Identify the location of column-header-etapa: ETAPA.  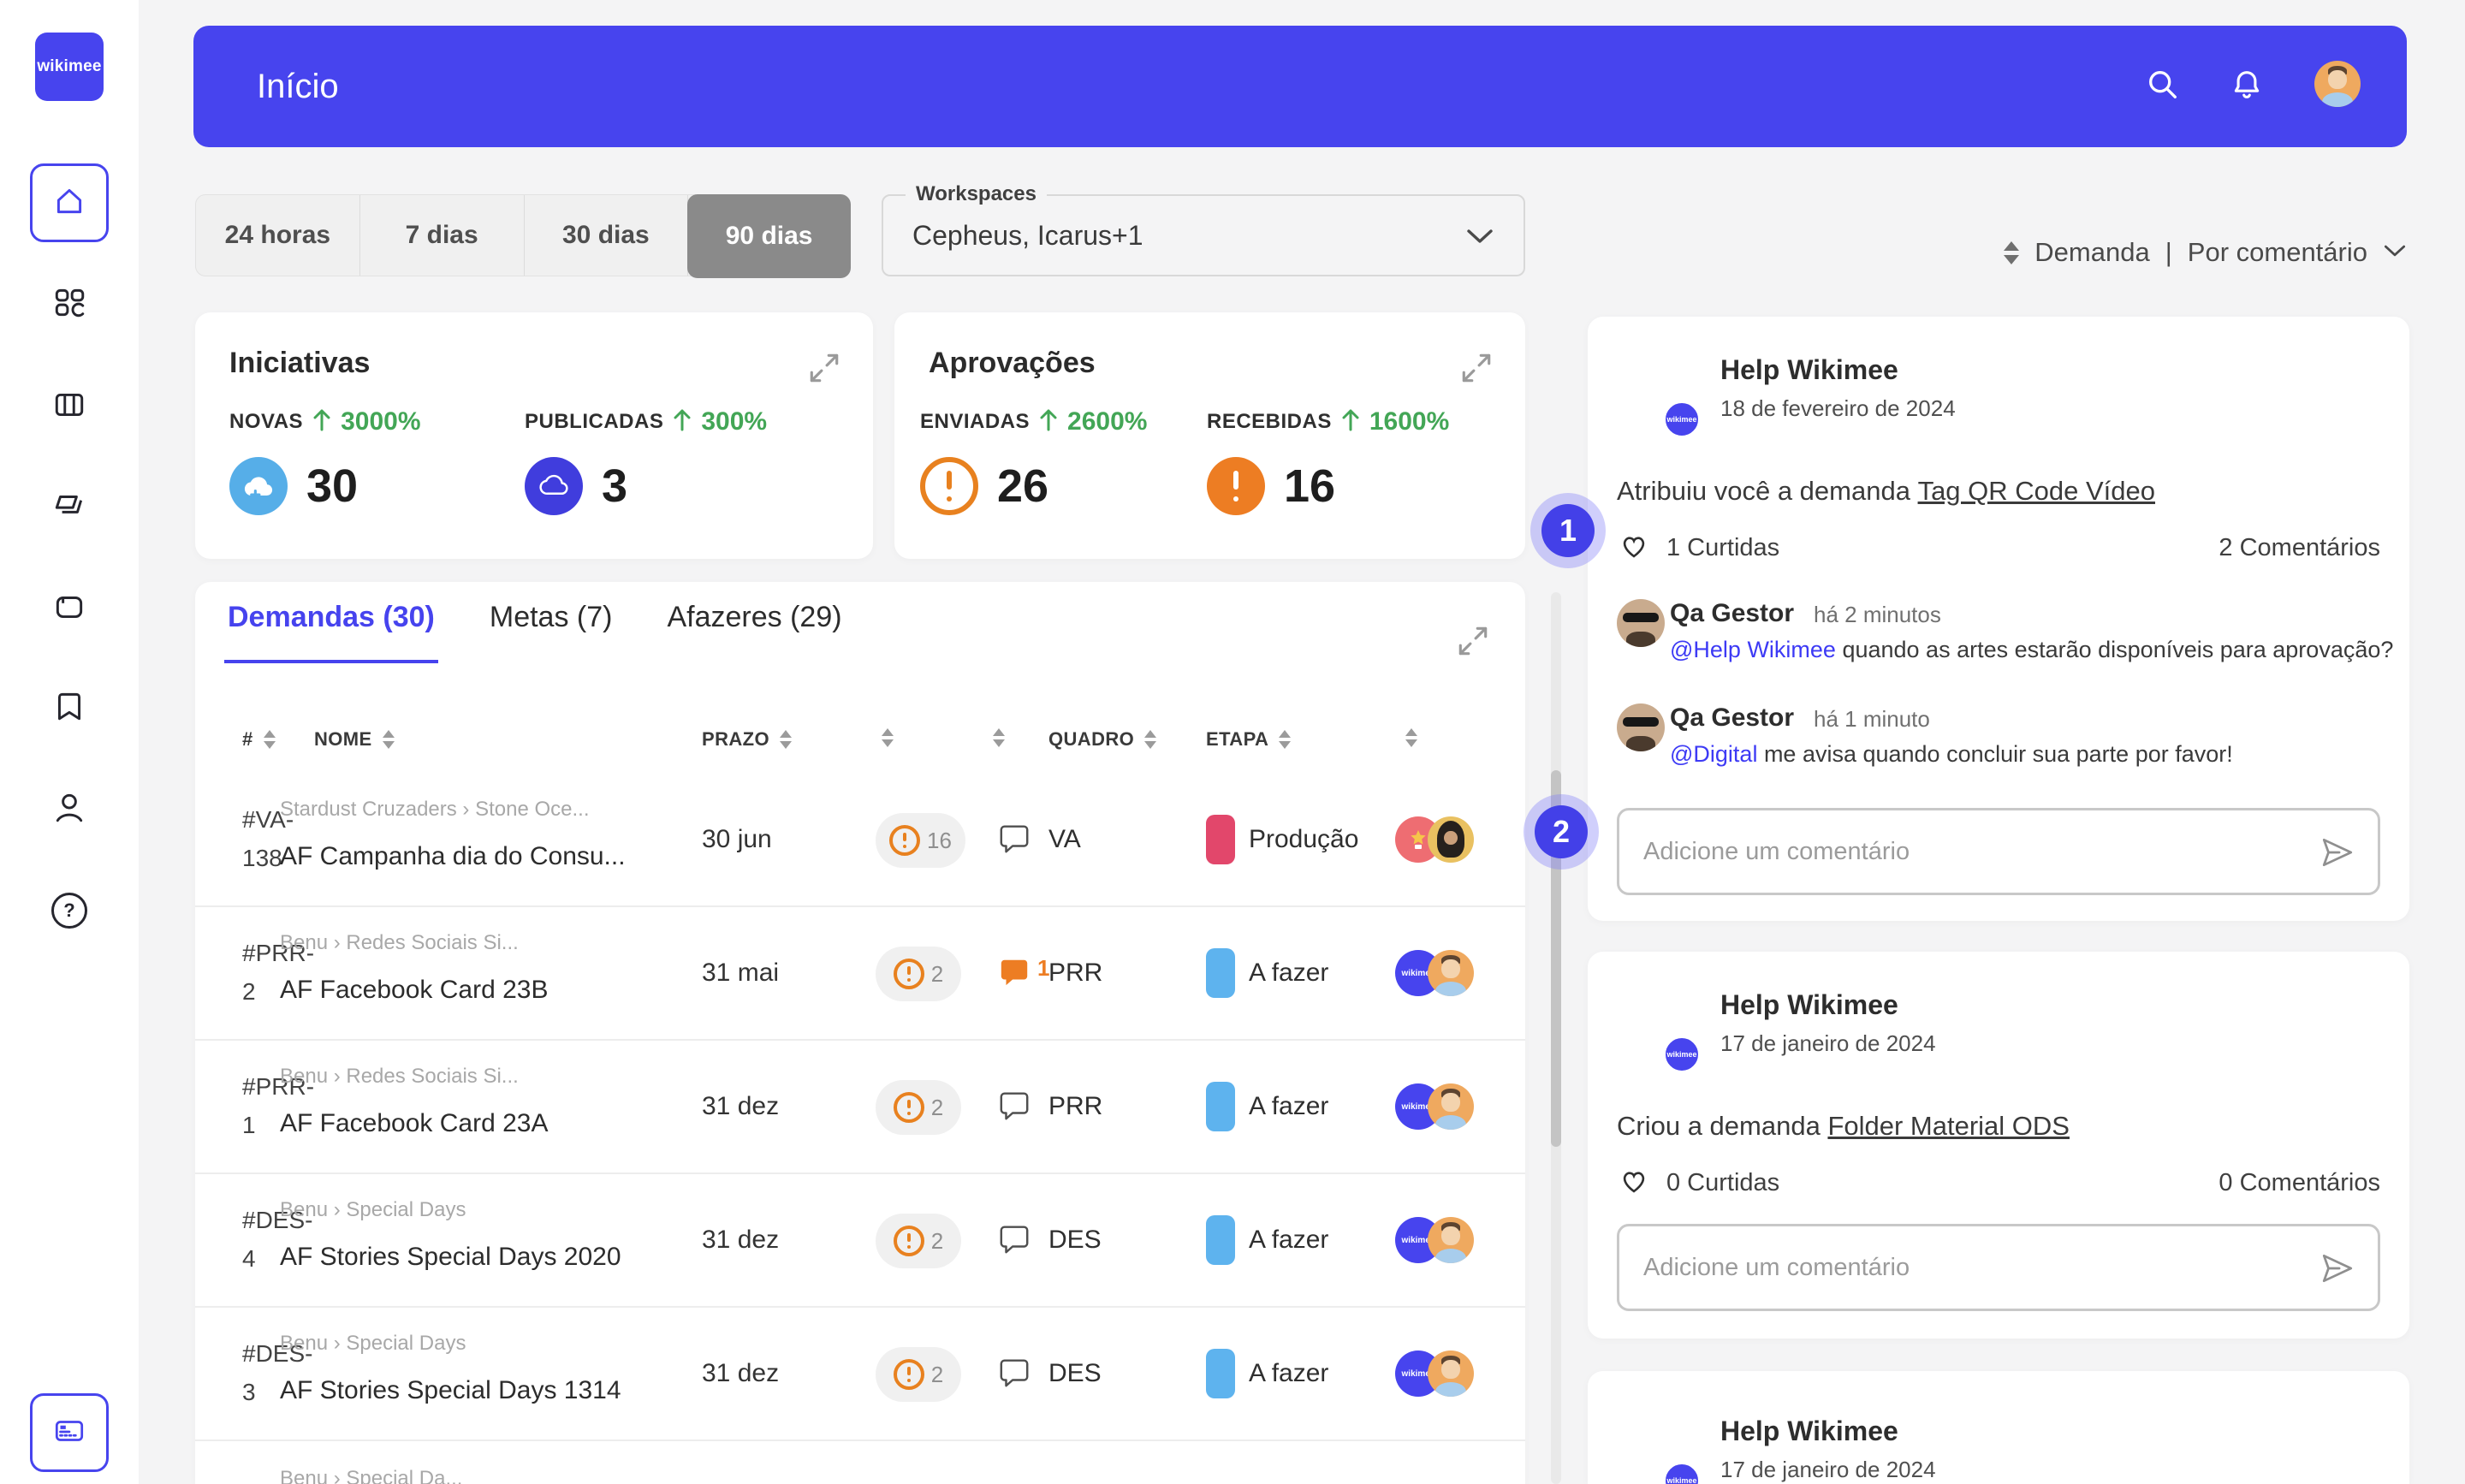
(1249, 740).